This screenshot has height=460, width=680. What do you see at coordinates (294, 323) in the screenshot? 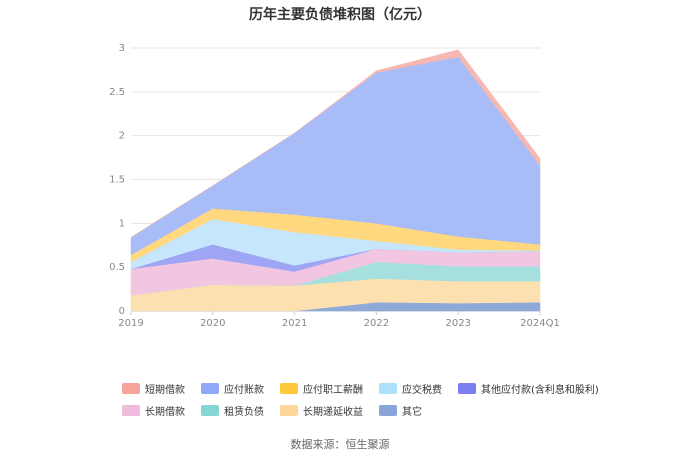
I see `x-tick-label: 2021` at bounding box center [294, 323].